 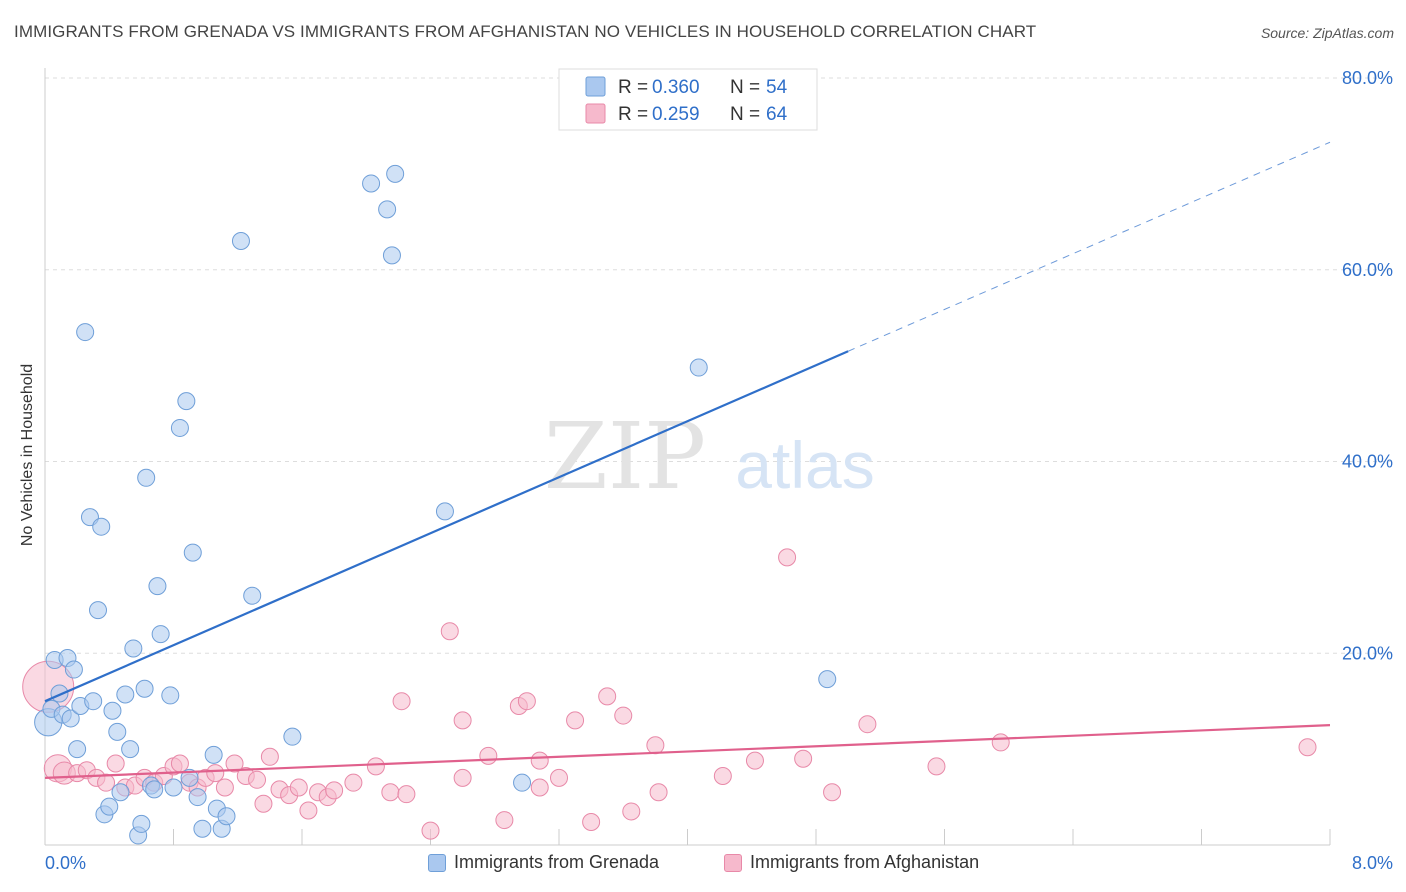 What do you see at coordinates (745, 87) in the screenshot?
I see `stats-n-label-grenada: N =` at bounding box center [745, 87].